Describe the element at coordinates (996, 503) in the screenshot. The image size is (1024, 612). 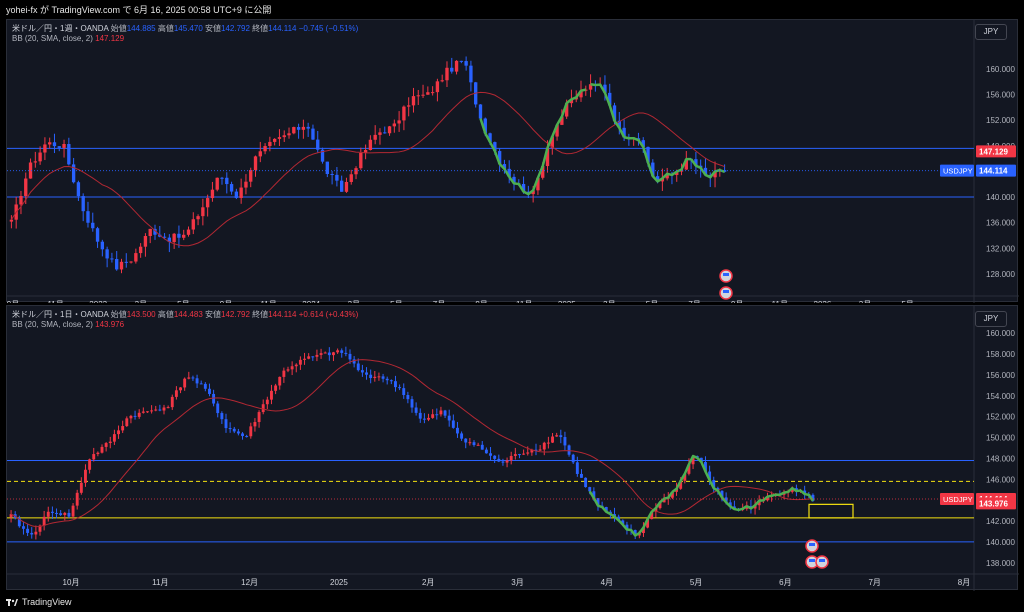
I see `bb-value-badge` at that location.